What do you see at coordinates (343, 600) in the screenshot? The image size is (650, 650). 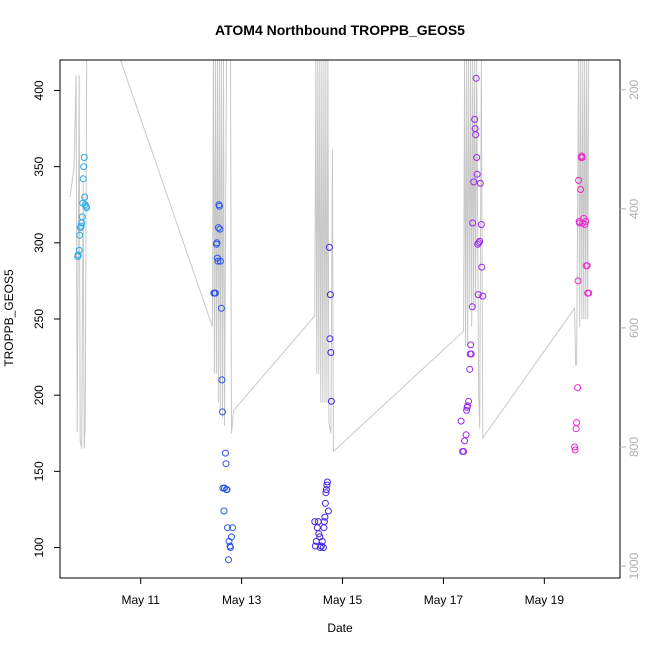 I see `x-tick-label: May 15` at bounding box center [343, 600].